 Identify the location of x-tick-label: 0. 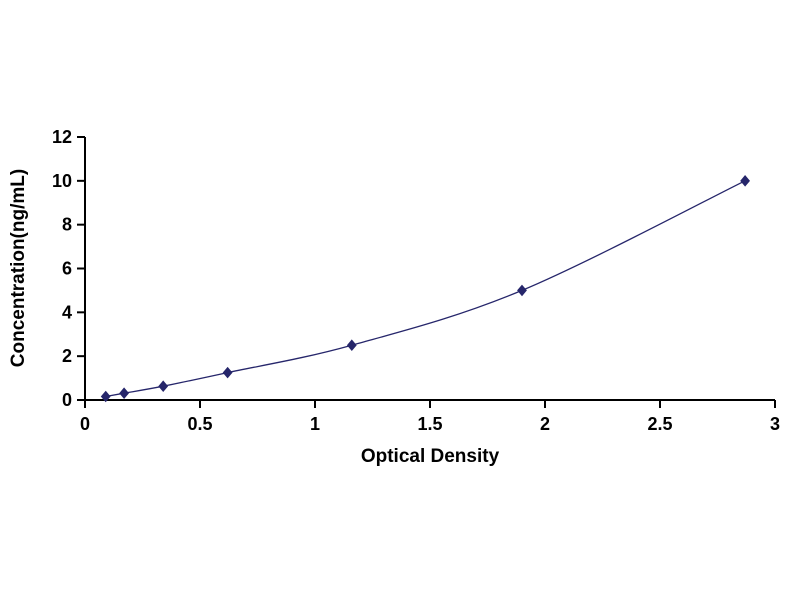
(85, 424).